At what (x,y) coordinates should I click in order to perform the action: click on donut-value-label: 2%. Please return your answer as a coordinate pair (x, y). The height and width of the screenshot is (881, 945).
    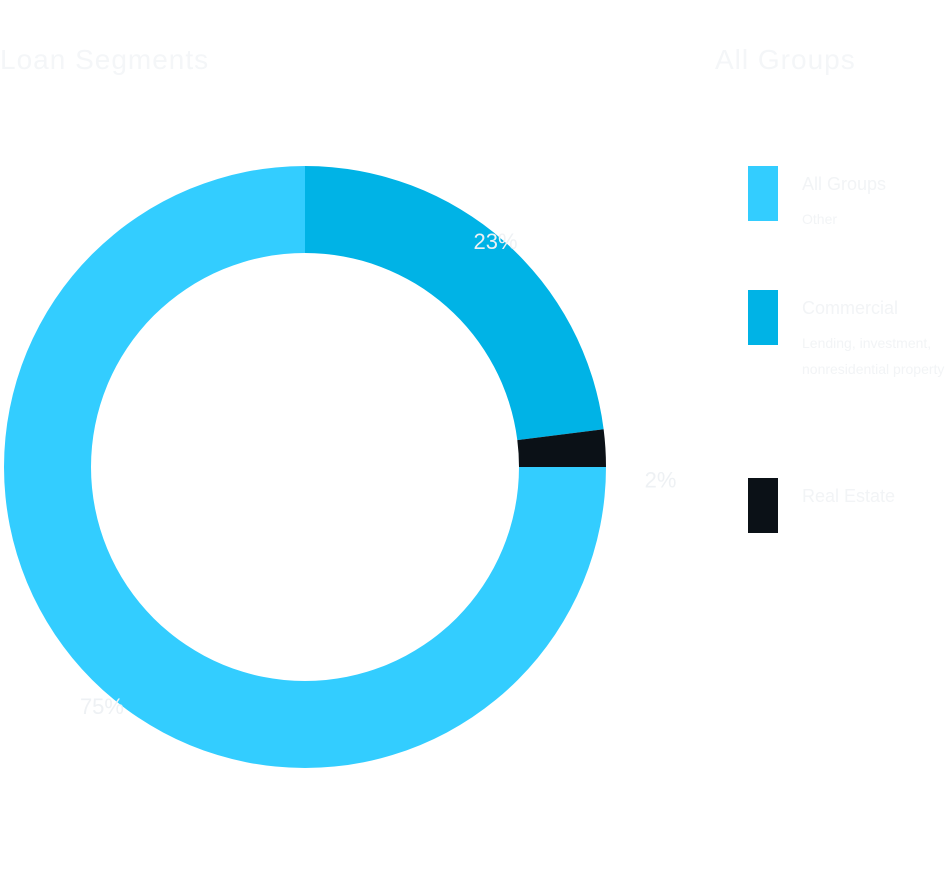
    Looking at the image, I should click on (661, 480).